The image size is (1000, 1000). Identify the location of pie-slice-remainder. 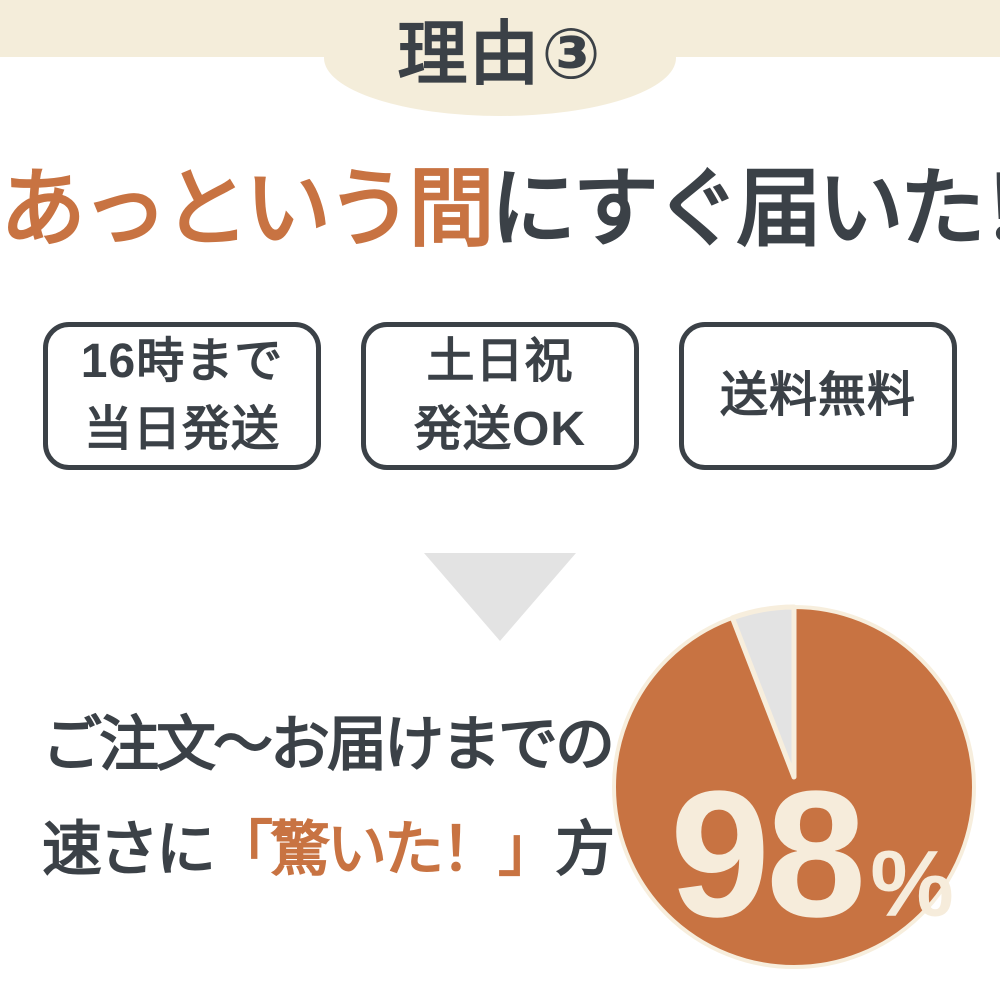
(763, 692).